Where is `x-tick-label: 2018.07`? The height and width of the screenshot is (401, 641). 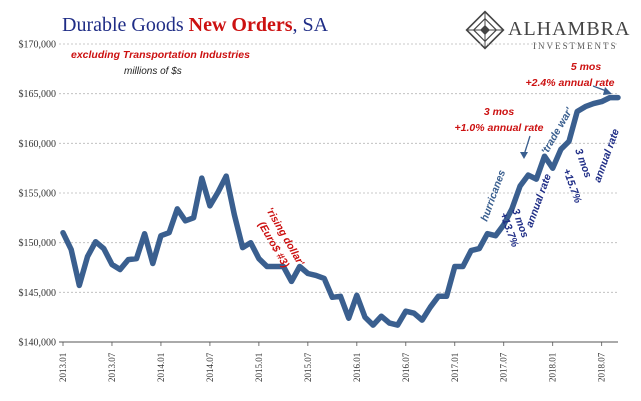
x-tick-label: 2018.07 is located at coordinates (602, 367).